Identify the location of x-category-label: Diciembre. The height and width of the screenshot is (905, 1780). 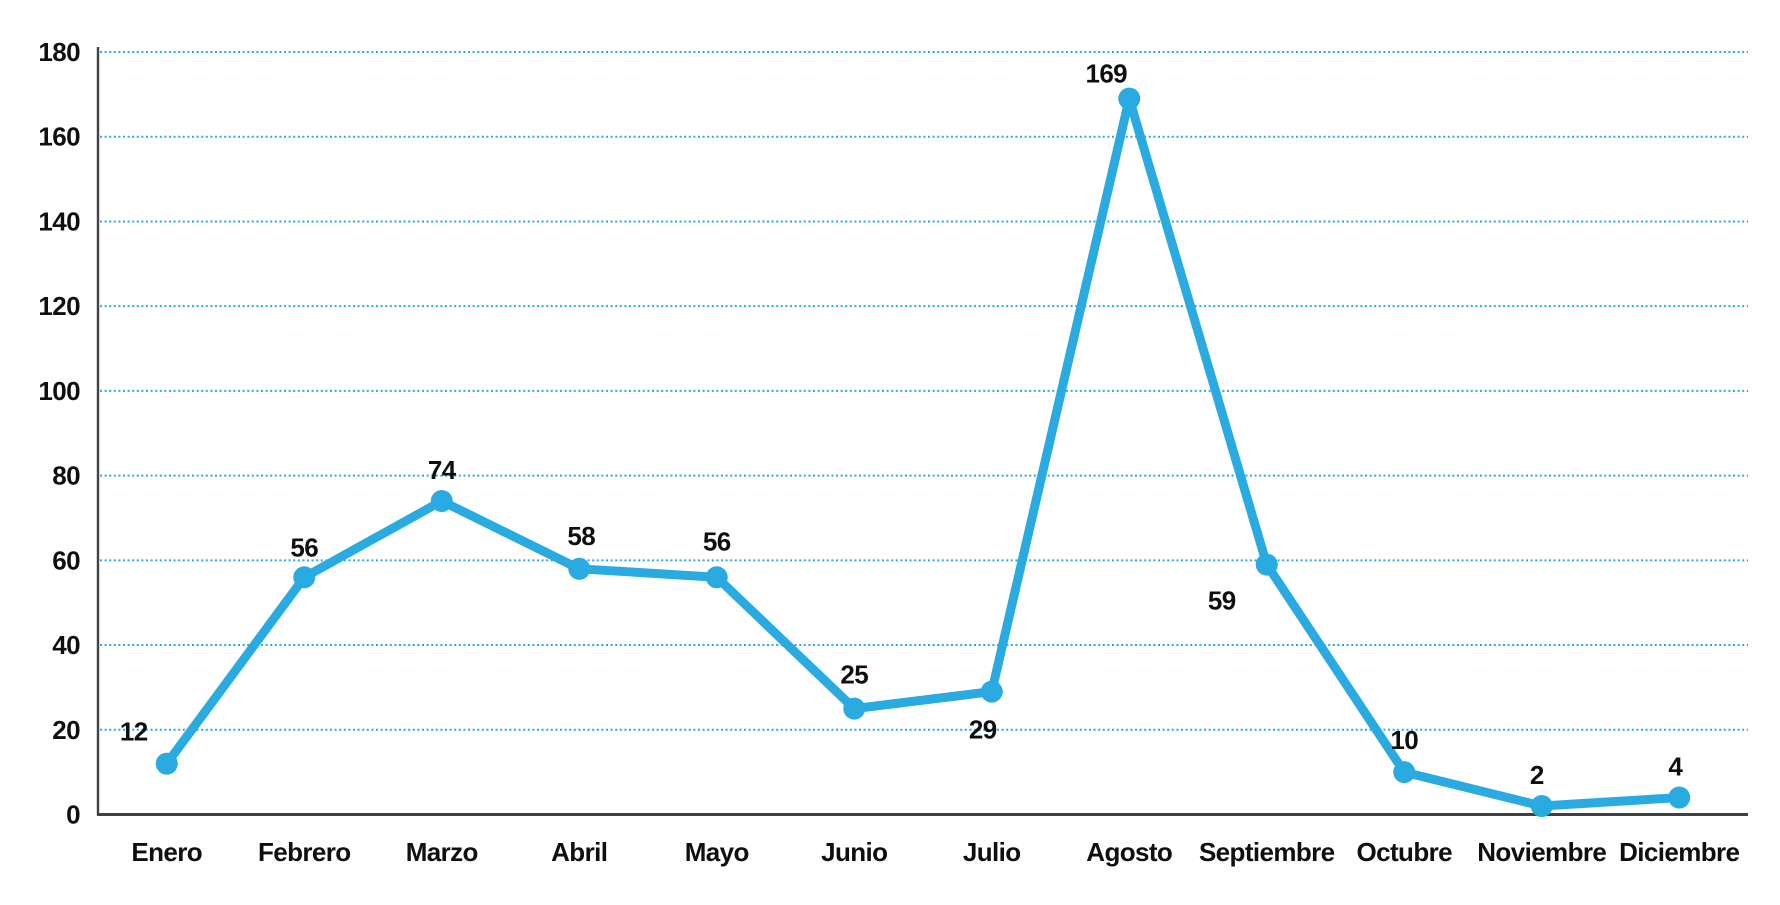
(1679, 852).